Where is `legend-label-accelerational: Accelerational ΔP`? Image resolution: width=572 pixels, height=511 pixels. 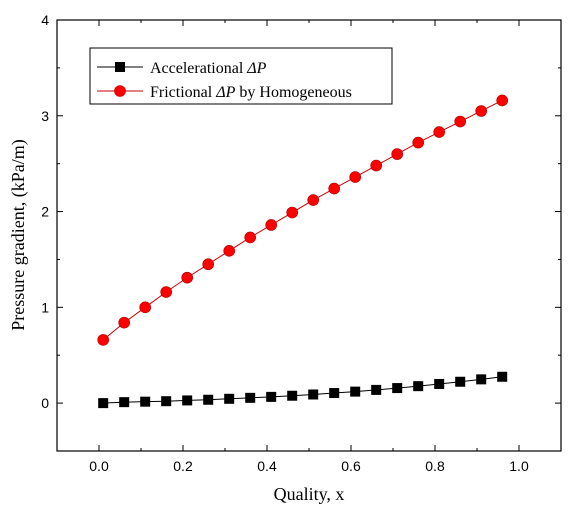
legend-label-accelerational: Accelerational ΔP is located at coordinates (208, 68).